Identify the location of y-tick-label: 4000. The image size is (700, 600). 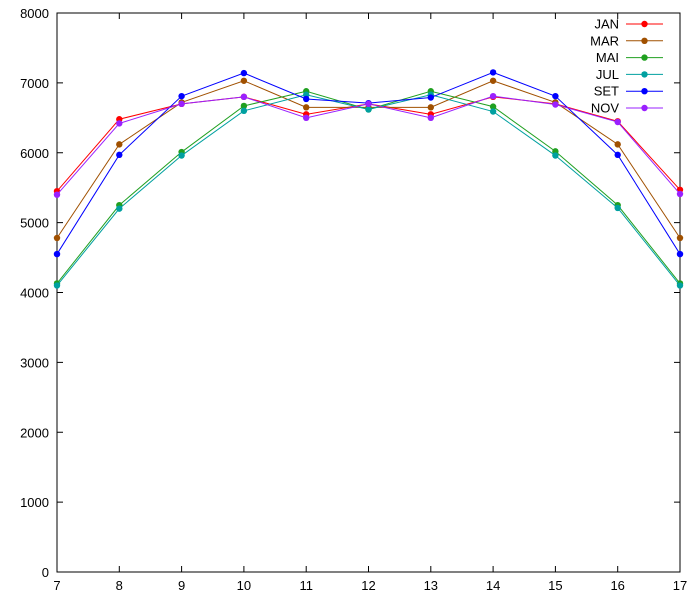
(34, 293).